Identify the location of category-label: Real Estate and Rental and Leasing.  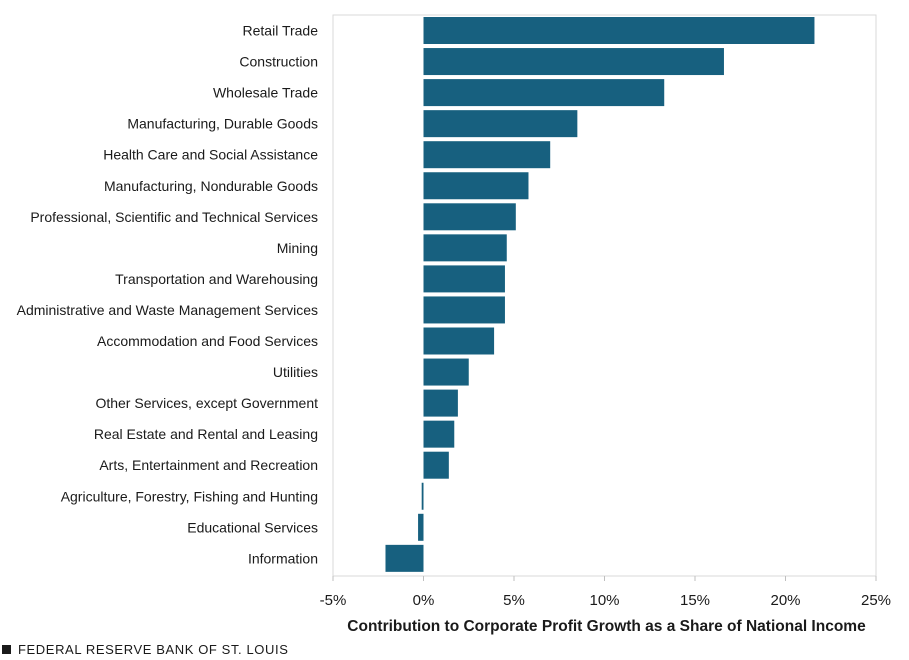
(206, 434).